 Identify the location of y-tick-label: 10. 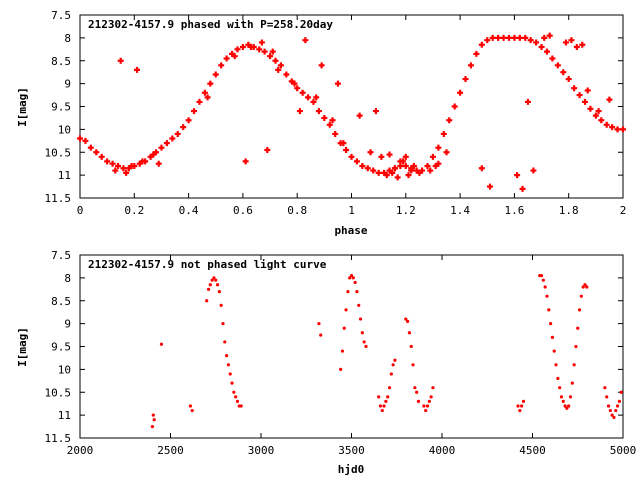
(64, 129).